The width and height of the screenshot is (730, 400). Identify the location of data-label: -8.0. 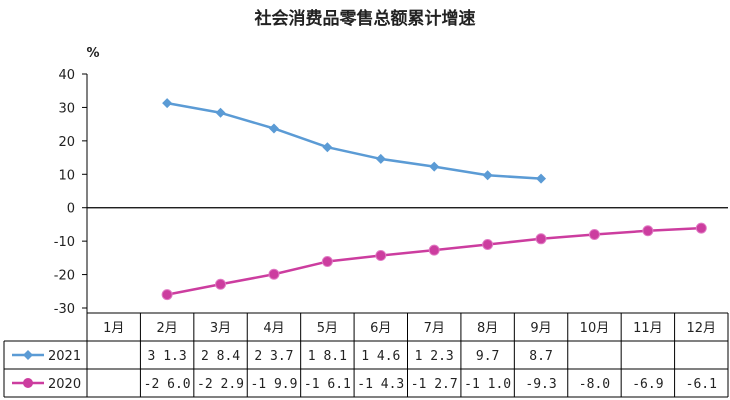
(594, 384).